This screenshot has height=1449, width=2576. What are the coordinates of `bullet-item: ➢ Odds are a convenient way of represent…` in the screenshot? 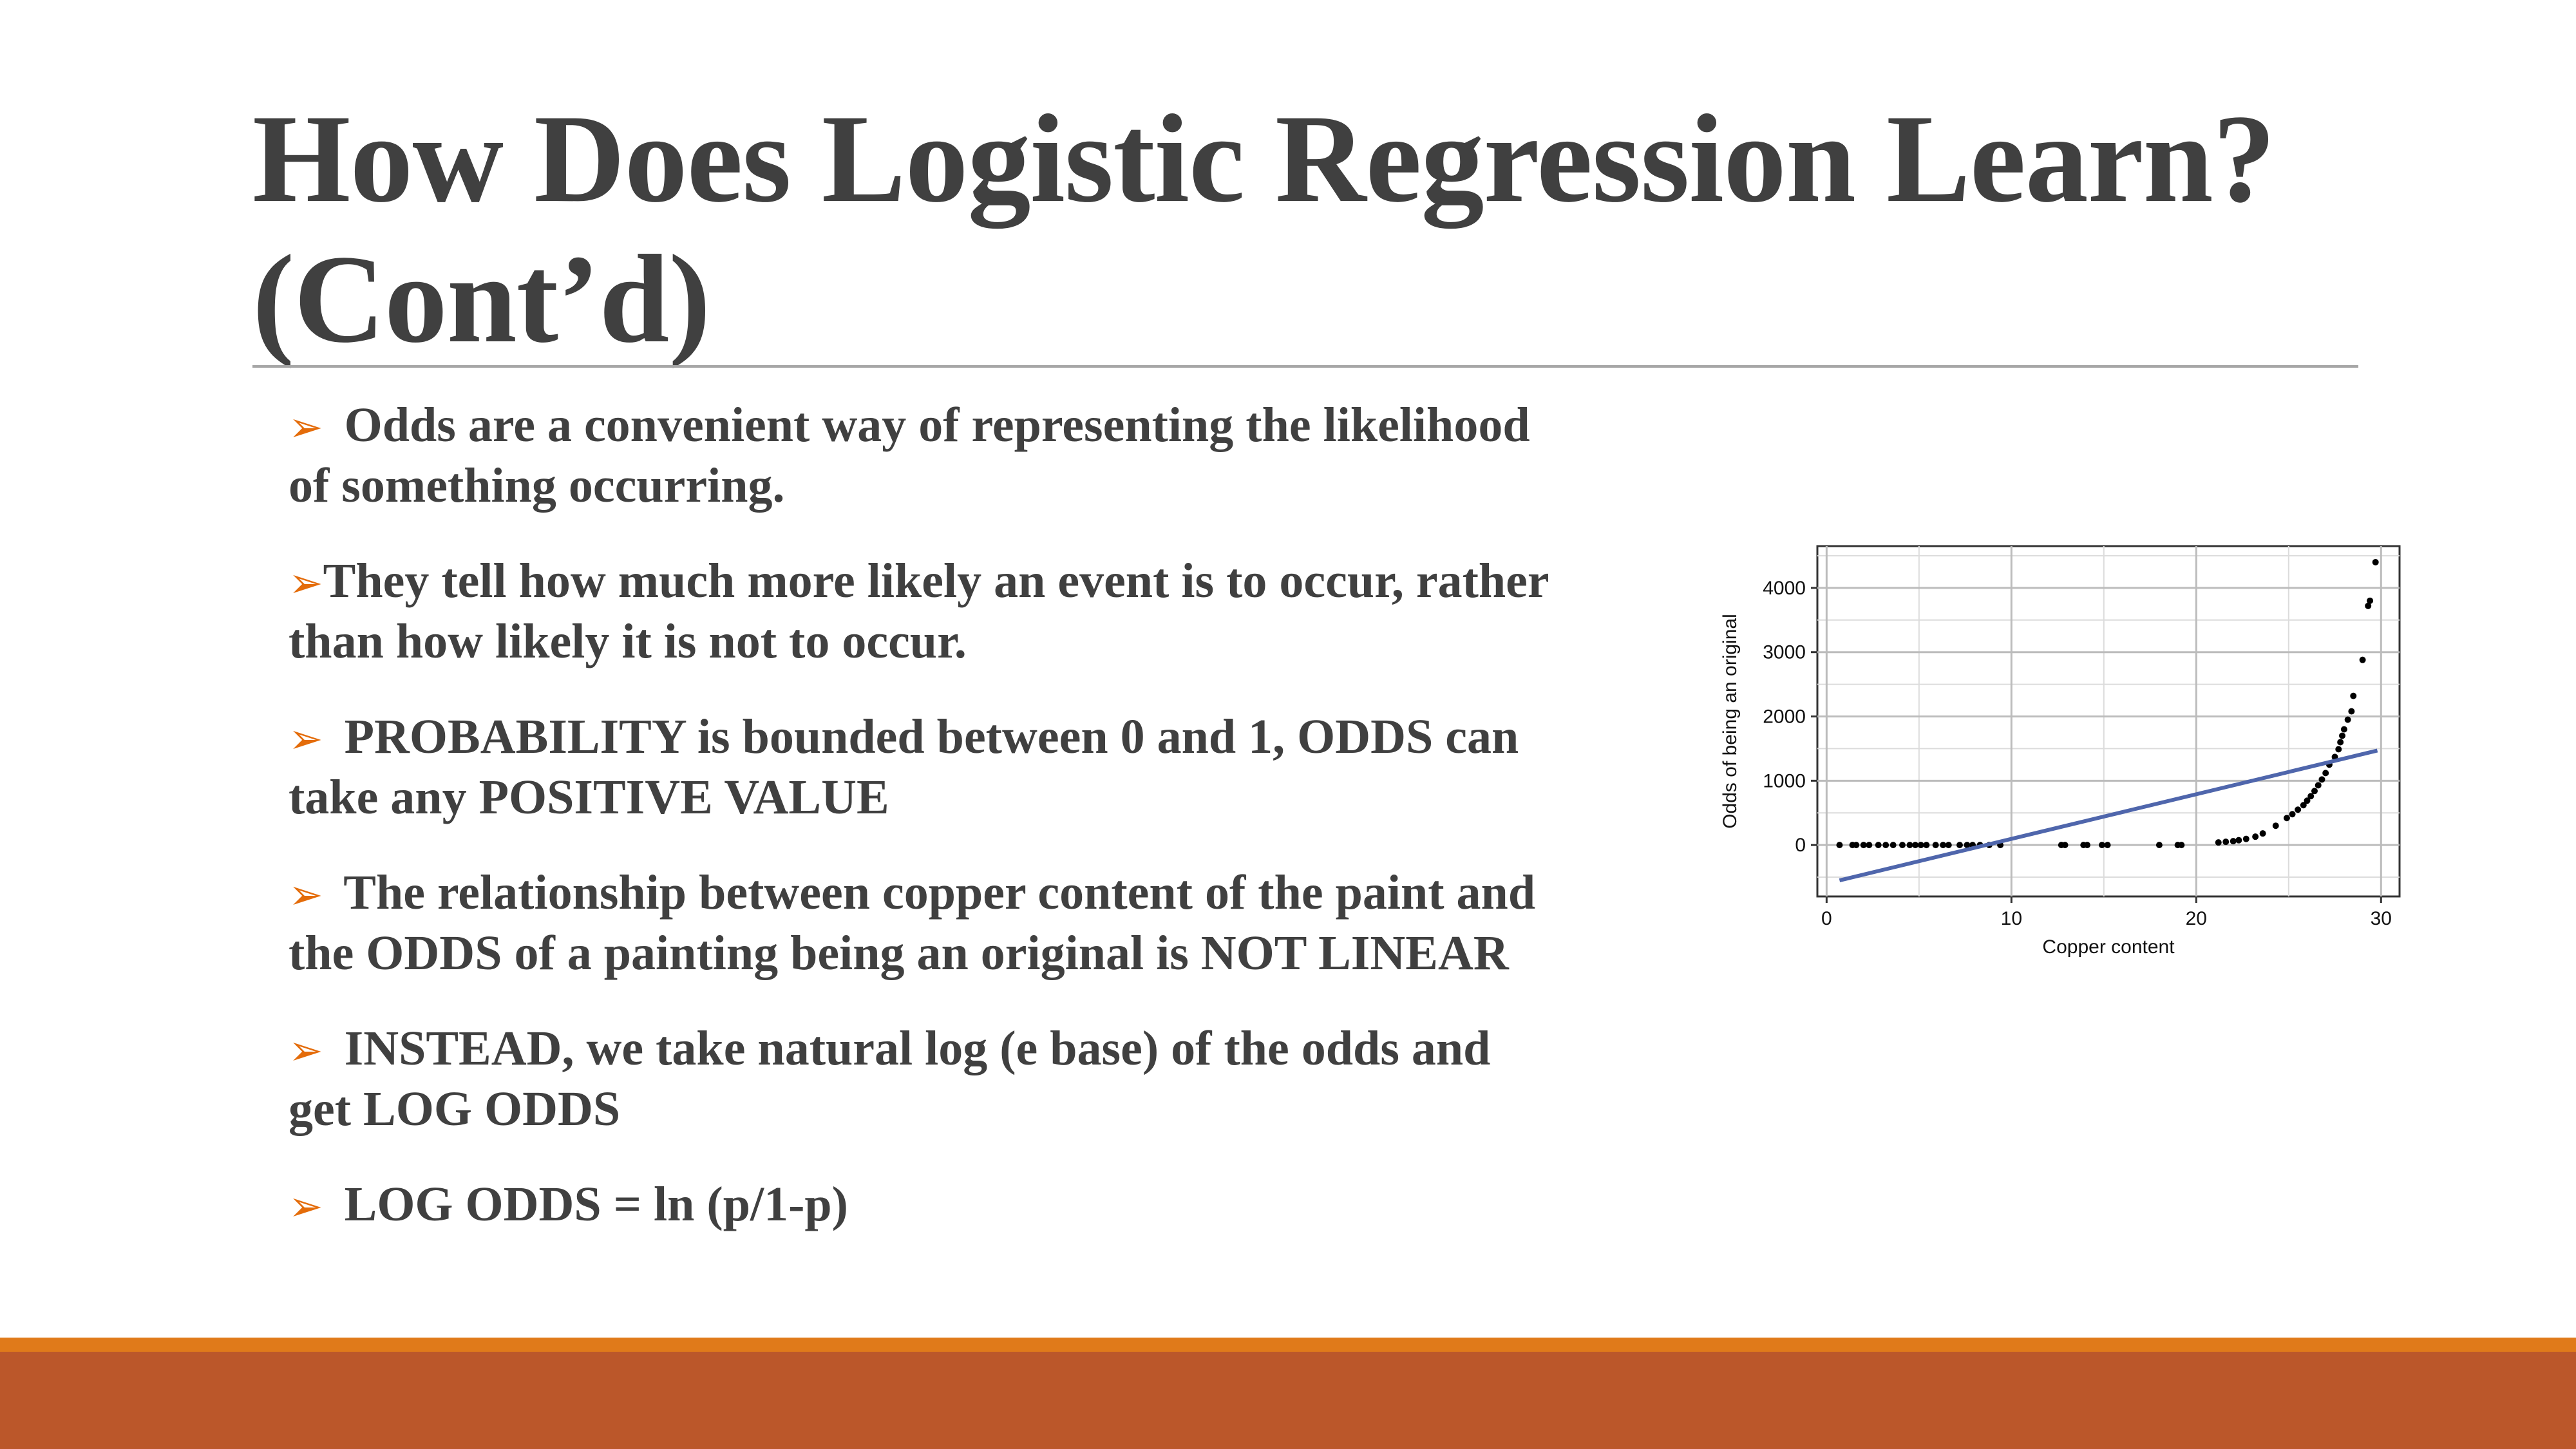 It's located at (977, 455).